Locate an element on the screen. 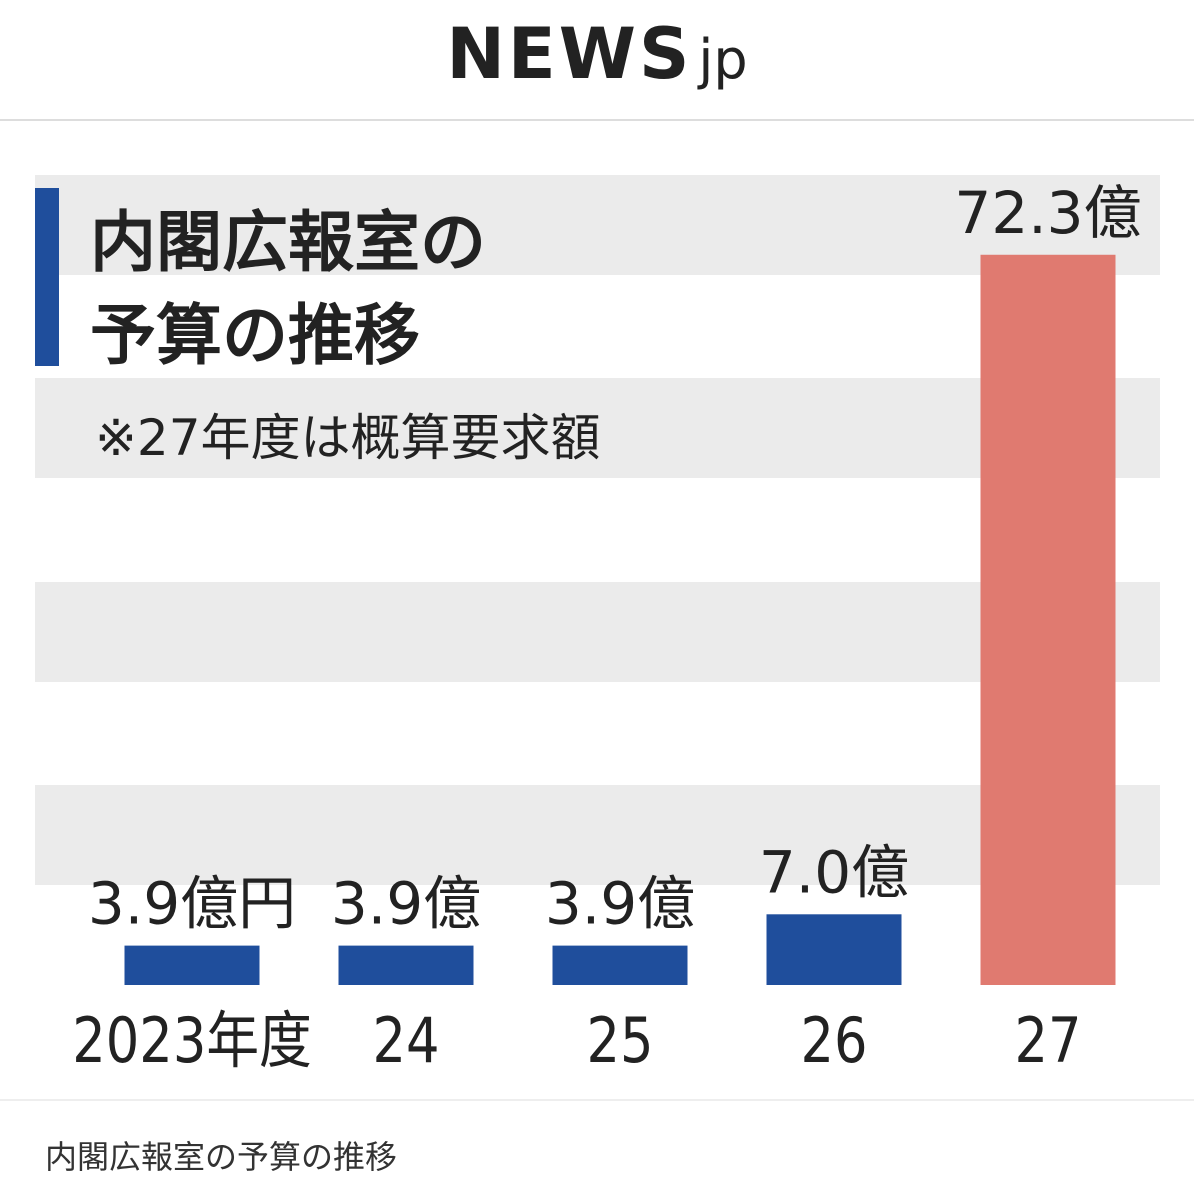 This screenshot has width=1194, height=1200. logo-suffix: jp is located at coordinates (722, 59).